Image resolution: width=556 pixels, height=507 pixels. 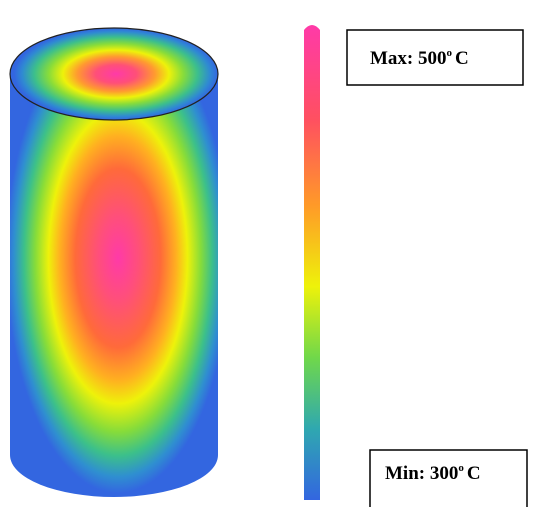 What do you see at coordinates (114, 74) in the screenshot?
I see `cylinder-top` at bounding box center [114, 74].